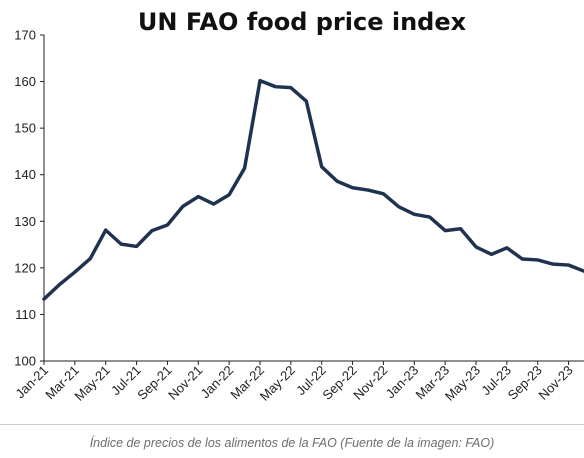  Describe the element at coordinates (25, 35) in the screenshot. I see `y-tick-label: 170` at that location.